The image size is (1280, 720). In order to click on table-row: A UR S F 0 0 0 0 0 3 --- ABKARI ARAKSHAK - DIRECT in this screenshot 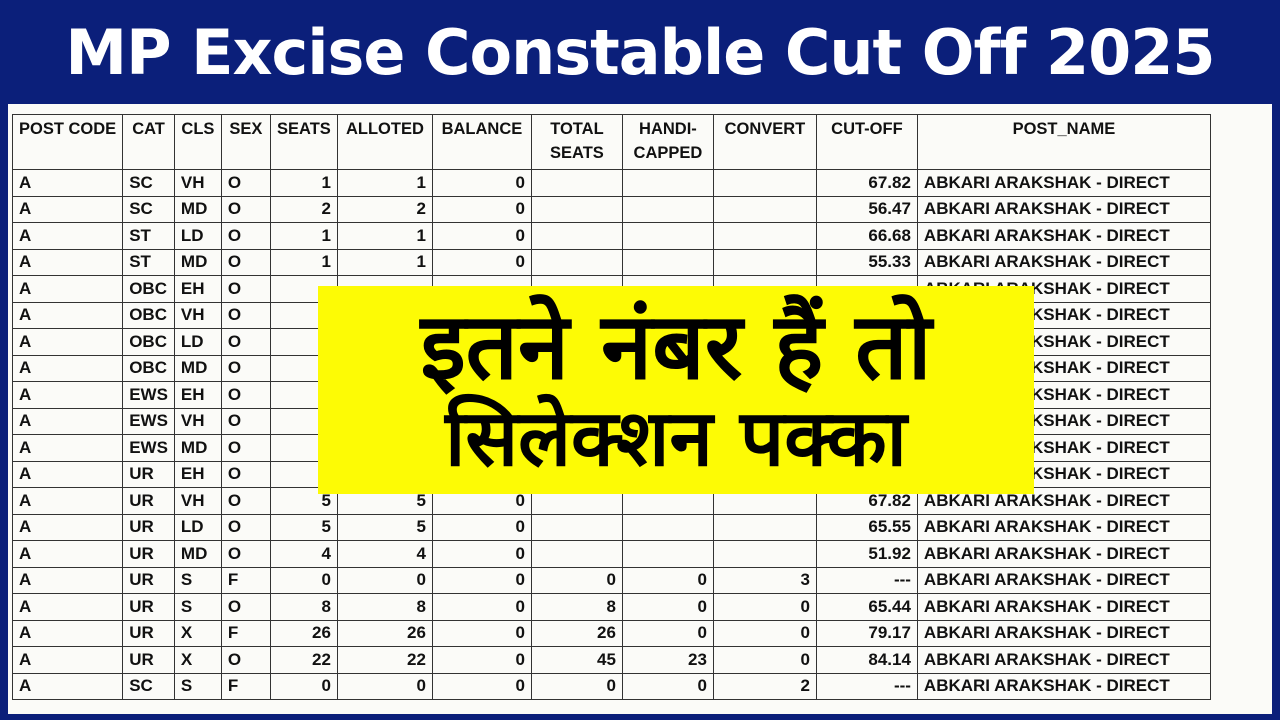, I will do `click(611, 580)`.